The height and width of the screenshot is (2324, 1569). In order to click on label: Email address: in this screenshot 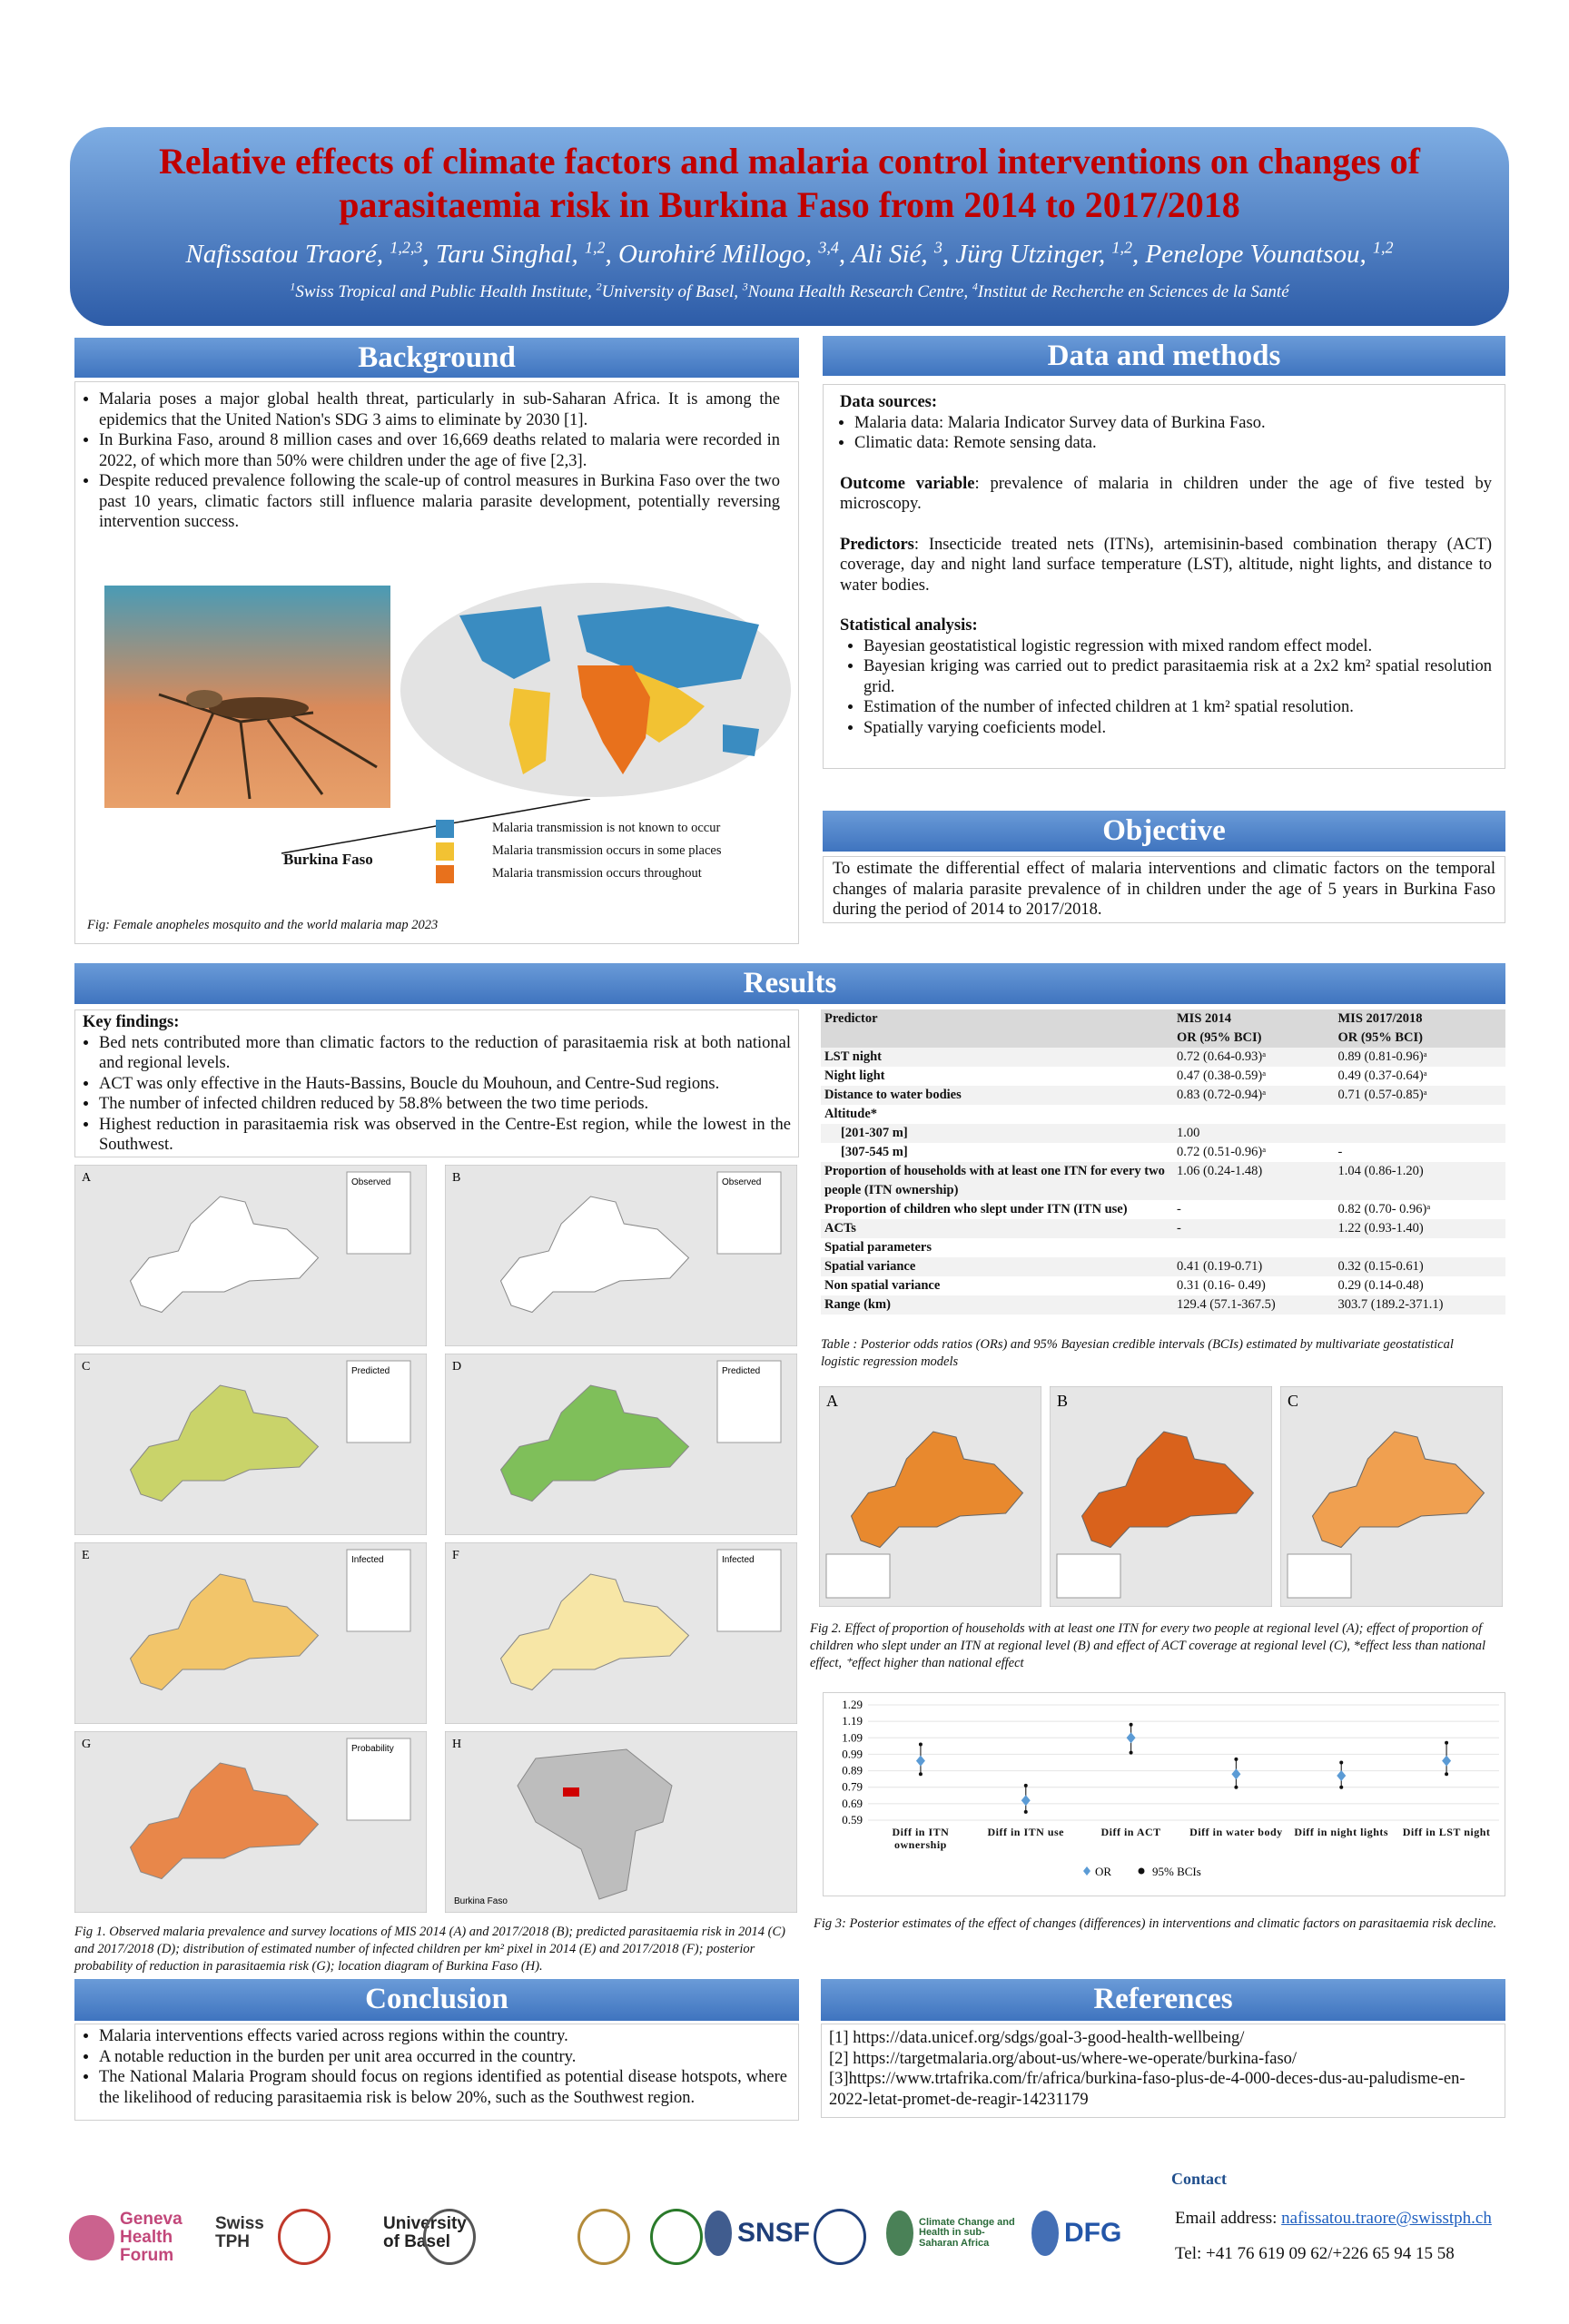, I will do `click(1226, 2218)`.